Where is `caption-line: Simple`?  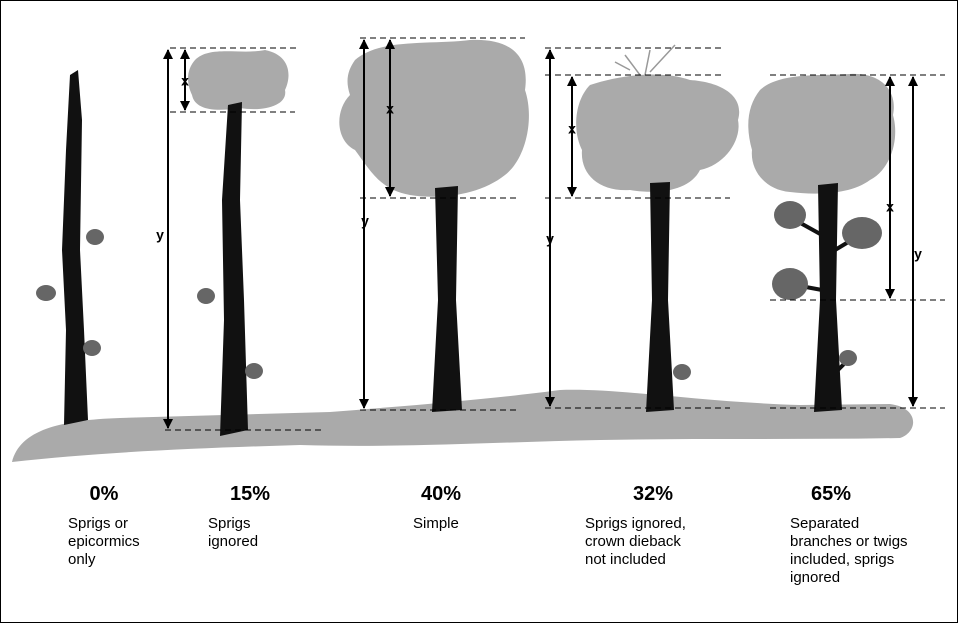
caption-line: Simple is located at coordinates (436, 523).